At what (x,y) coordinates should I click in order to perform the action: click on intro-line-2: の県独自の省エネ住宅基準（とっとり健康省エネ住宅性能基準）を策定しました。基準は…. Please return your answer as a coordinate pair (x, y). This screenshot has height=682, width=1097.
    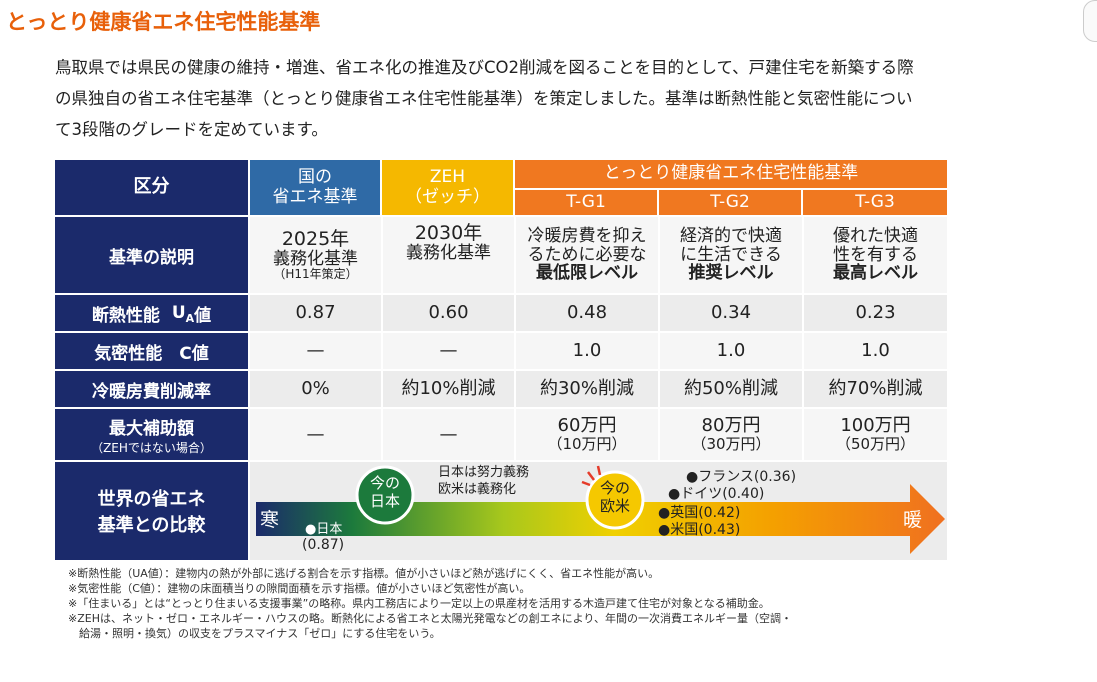
    Looking at the image, I should click on (484, 98).